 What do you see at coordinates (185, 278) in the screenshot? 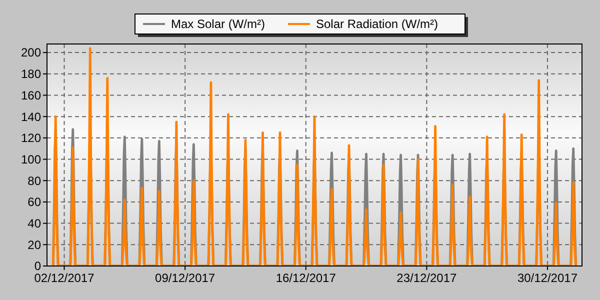
I see `x-tick-label: 09/12/2017` at bounding box center [185, 278].